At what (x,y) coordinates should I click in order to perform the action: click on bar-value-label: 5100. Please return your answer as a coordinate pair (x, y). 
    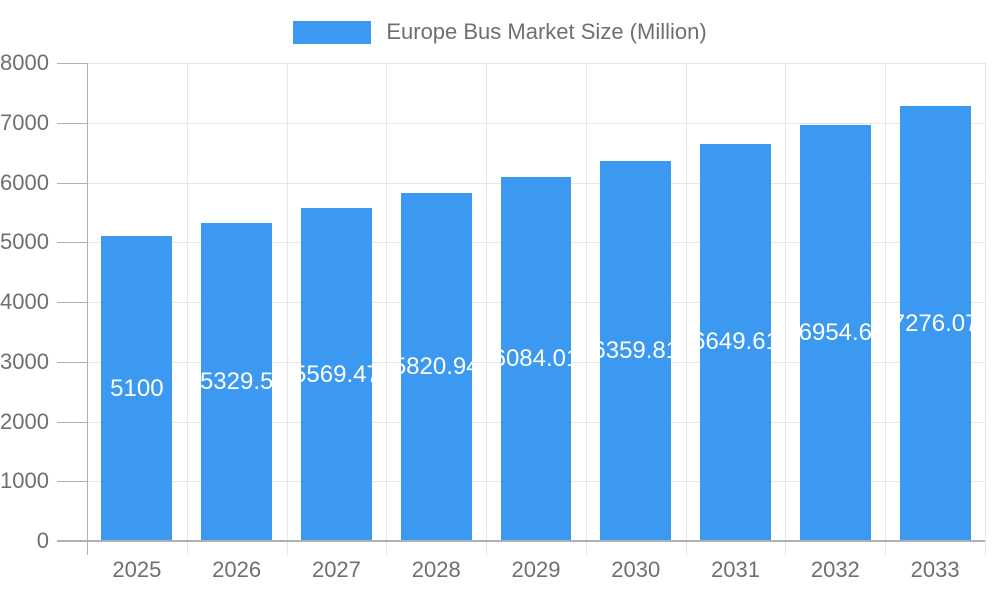
    Looking at the image, I should click on (137, 388).